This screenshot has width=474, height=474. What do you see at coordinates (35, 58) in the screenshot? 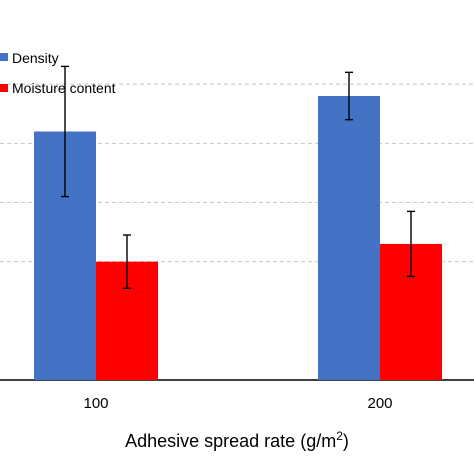
I see `legend-label-density: Density` at bounding box center [35, 58].